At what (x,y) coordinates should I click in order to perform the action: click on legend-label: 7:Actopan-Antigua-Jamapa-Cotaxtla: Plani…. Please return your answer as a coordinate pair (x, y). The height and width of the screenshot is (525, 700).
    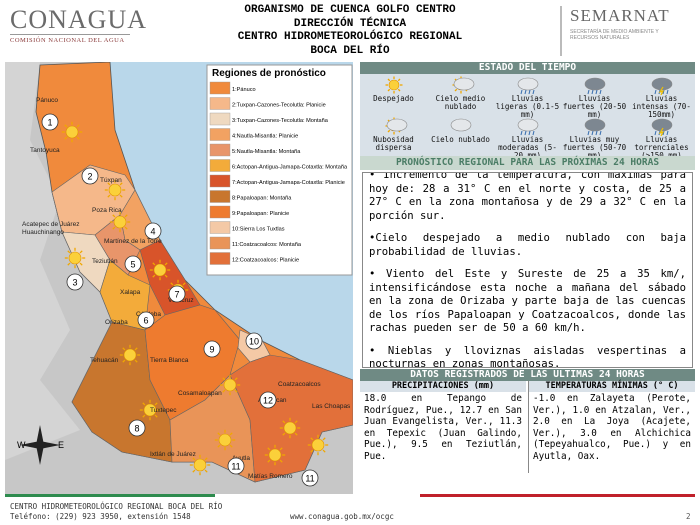
    Looking at the image, I should click on (288, 183).